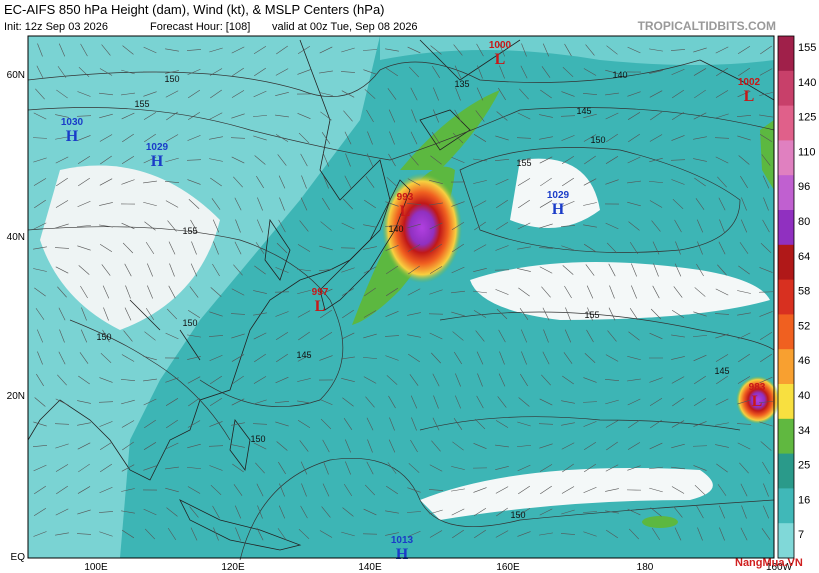 Image resolution: width=819 pixels, height=573 pixels. I want to click on contour-label: 155, so click(189, 231).